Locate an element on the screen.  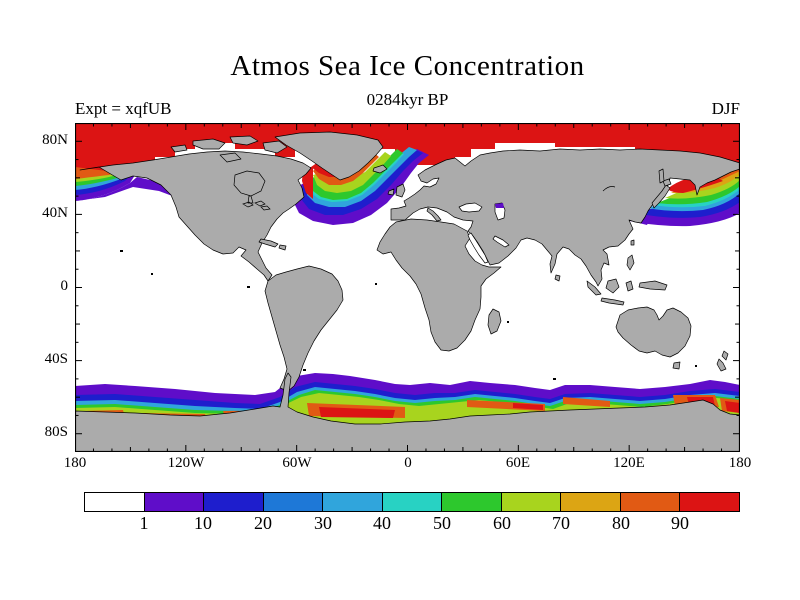
inland-water is located at coordinates (424, 217).